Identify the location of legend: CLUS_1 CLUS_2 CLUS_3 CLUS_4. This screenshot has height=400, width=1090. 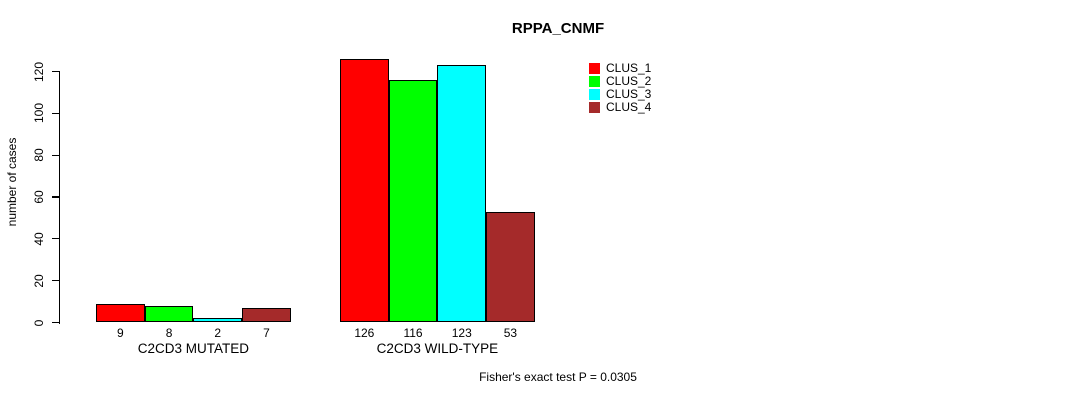
(620, 88).